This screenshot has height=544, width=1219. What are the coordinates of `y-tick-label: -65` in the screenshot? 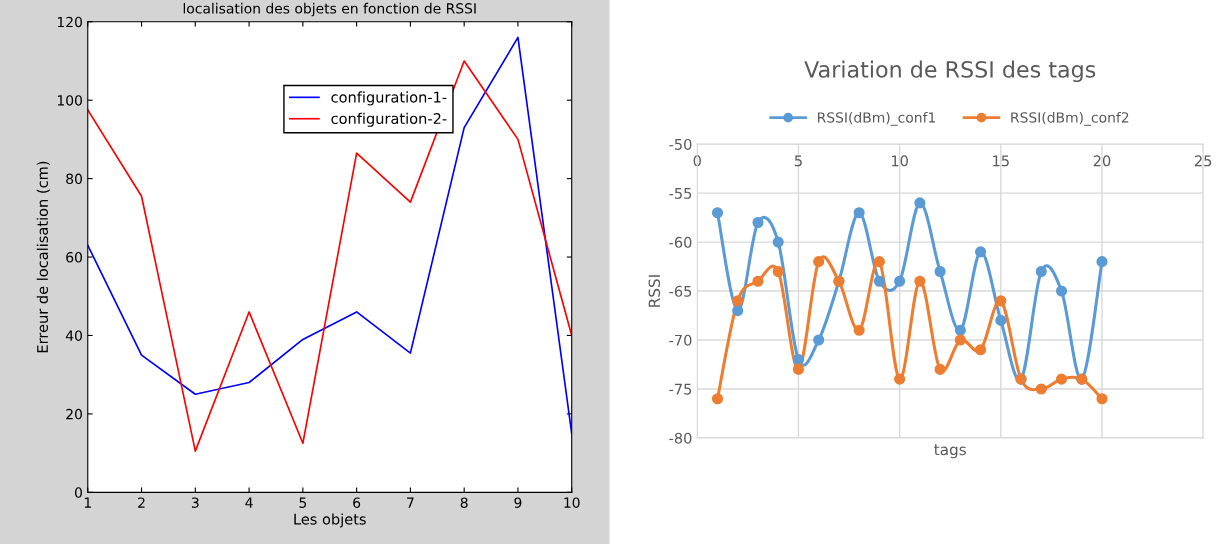 It's located at (680, 291).